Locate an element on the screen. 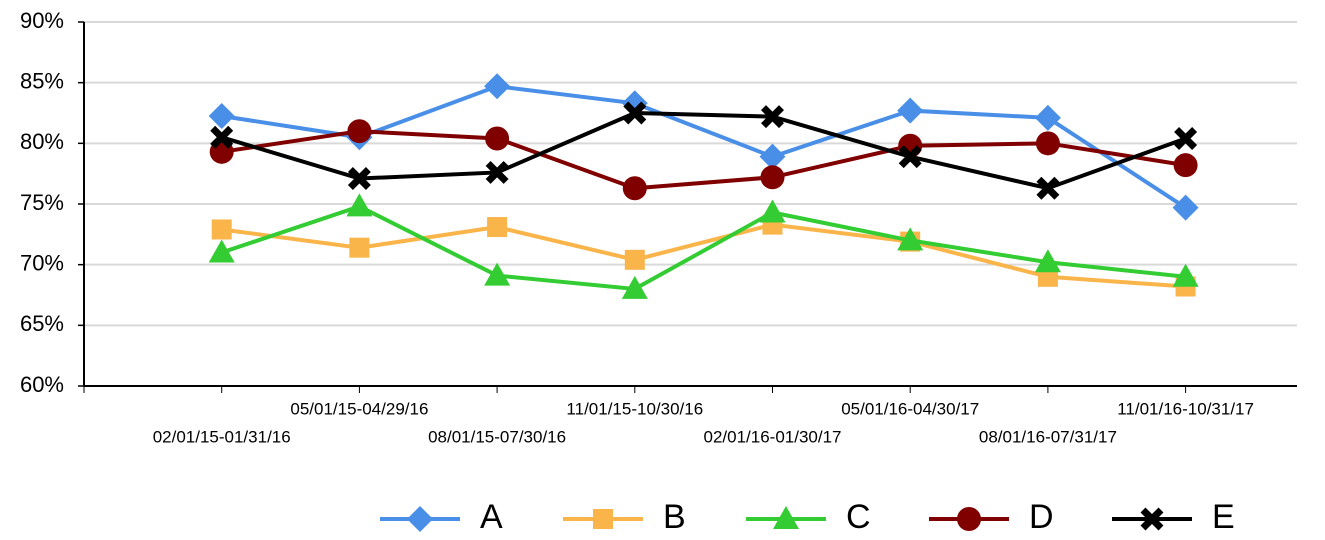 Image resolution: width=1325 pixels, height=540 pixels. x-tick-label: 08/01/16-07/31/17 is located at coordinates (1048, 436).